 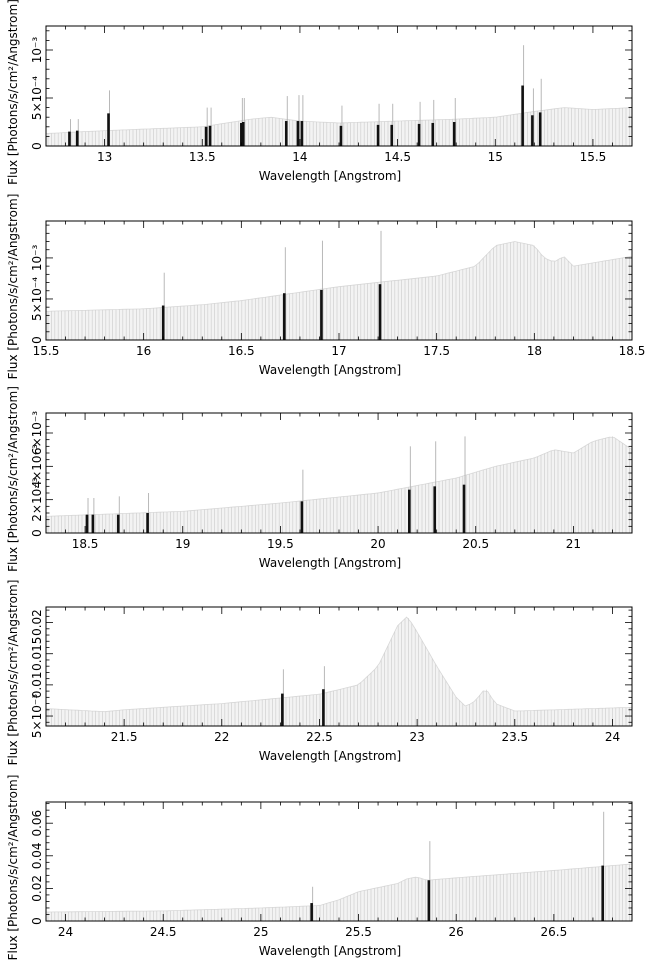 I want to click on x-tick-label: 25.5, so click(x=358, y=932).